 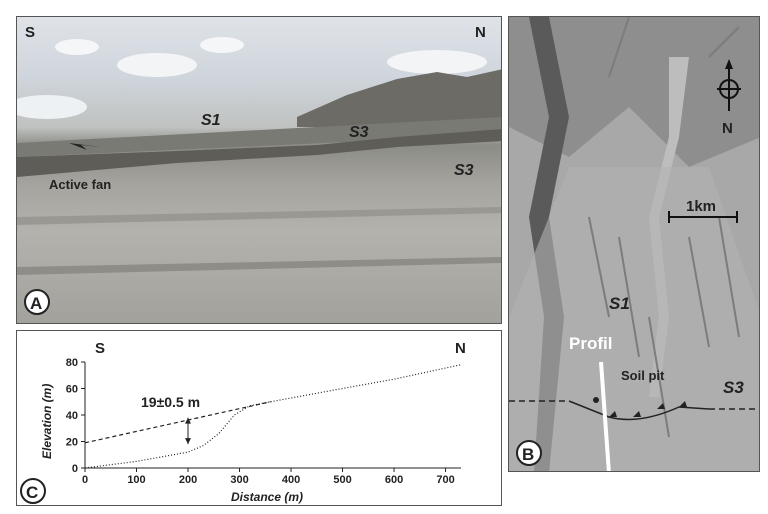 I want to click on fault-scarp, so click(x=639, y=410).